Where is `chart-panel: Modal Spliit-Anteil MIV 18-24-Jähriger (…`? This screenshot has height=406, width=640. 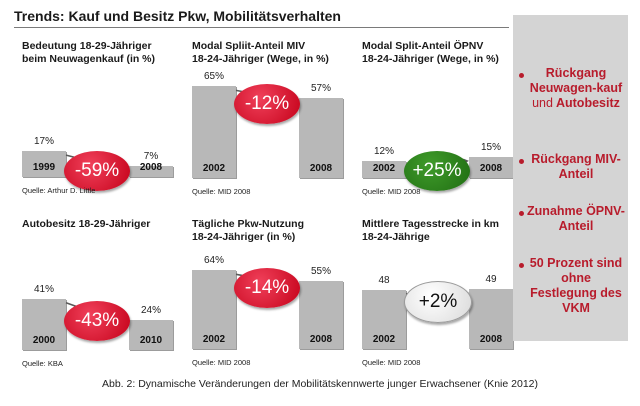
chart-panel: Modal Spliit-Anteil MIV 18-24-Jähriger (… is located at coordinates (274, 124).